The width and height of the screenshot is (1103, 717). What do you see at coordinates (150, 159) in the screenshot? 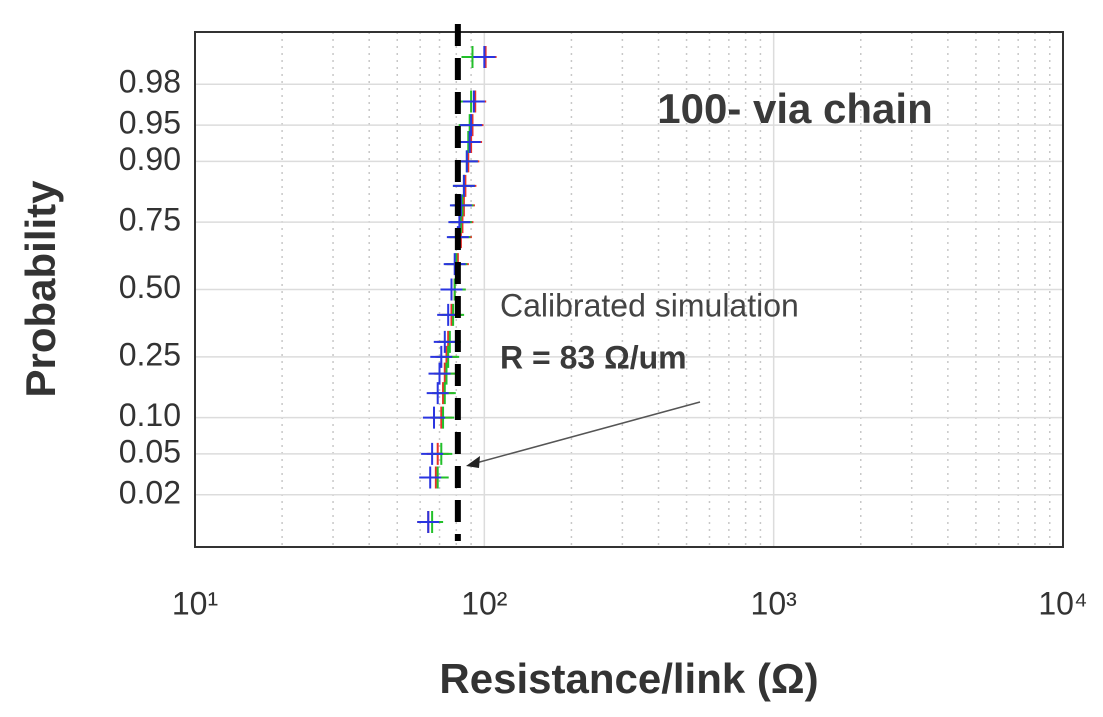
I see `y-tick-label: 0.90` at bounding box center [150, 159].